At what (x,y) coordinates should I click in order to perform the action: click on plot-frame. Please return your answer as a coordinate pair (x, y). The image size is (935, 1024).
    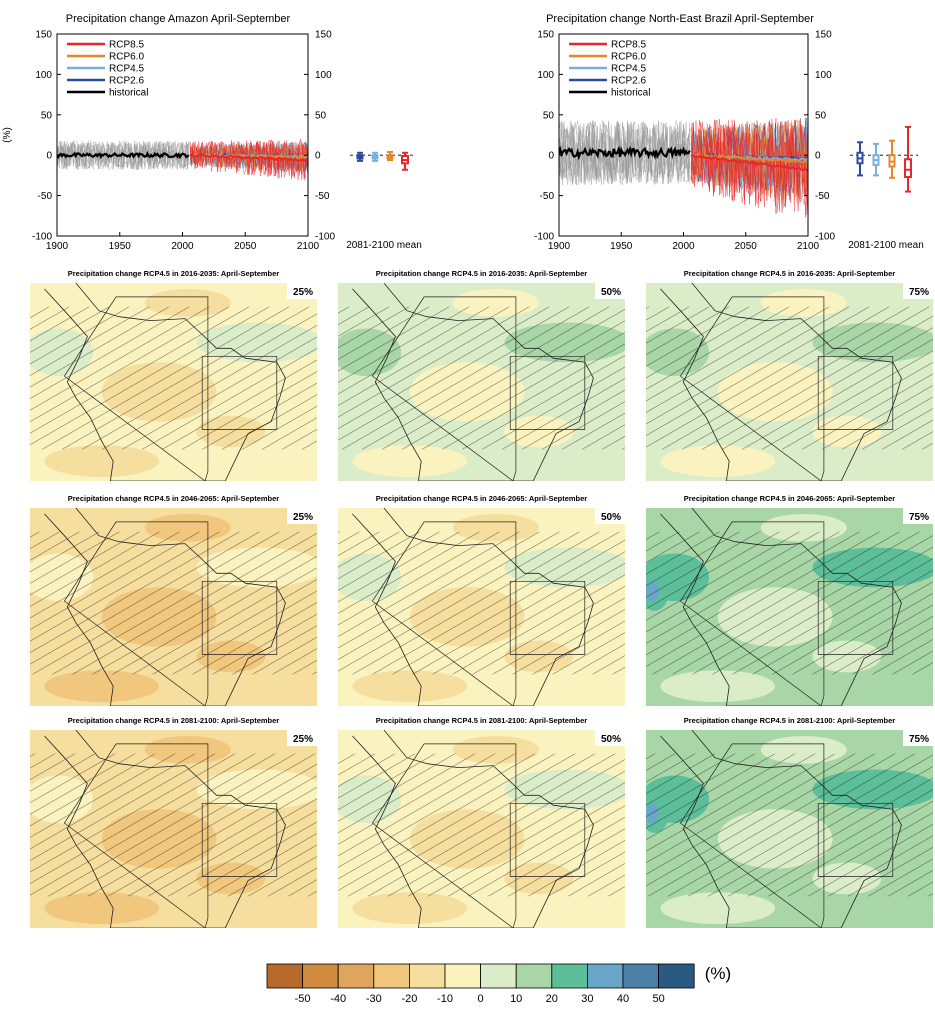
    Looking at the image, I should click on (182, 135).